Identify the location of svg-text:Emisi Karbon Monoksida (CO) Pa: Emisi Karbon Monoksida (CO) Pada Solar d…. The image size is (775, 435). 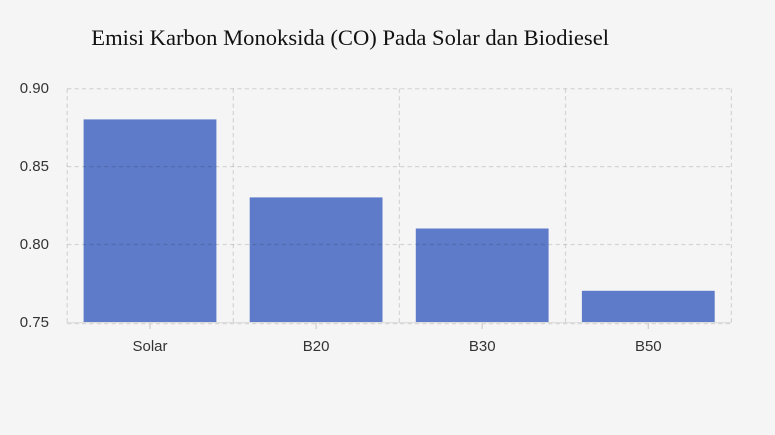
(350, 37).